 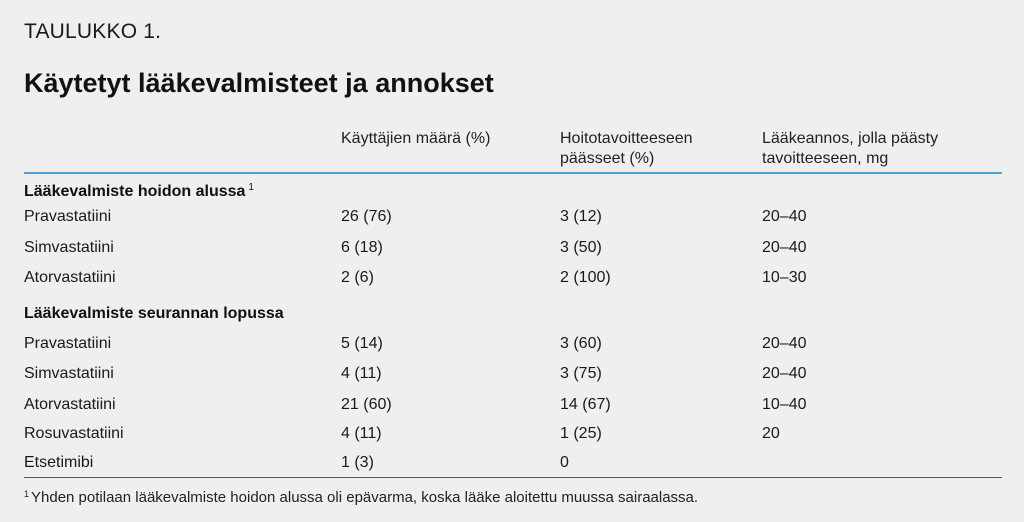 What do you see at coordinates (135, 191) in the screenshot?
I see `section-heading-text: Lääkevalmiste hoidon alussa` at bounding box center [135, 191].